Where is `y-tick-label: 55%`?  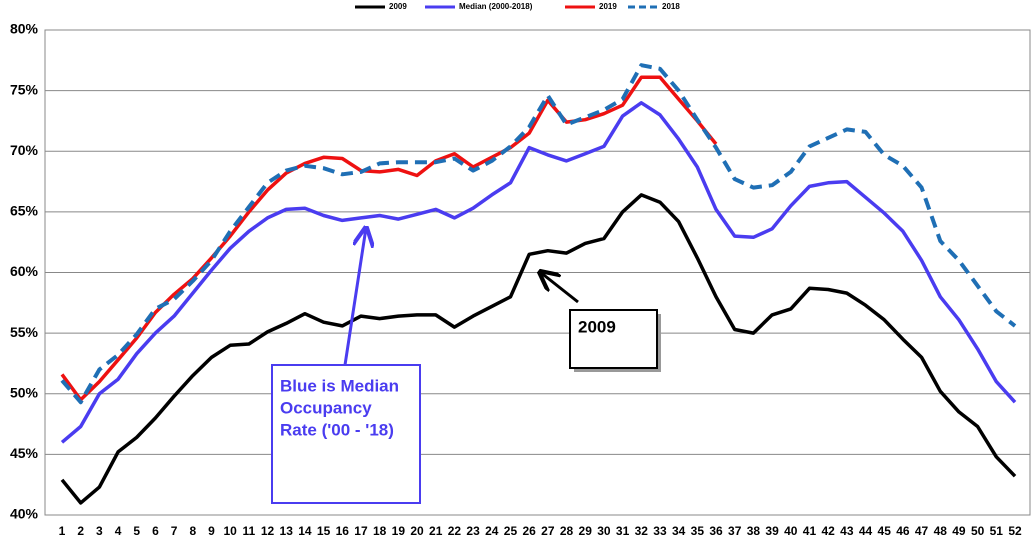 y-tick-label: 55% is located at coordinates (24, 332).